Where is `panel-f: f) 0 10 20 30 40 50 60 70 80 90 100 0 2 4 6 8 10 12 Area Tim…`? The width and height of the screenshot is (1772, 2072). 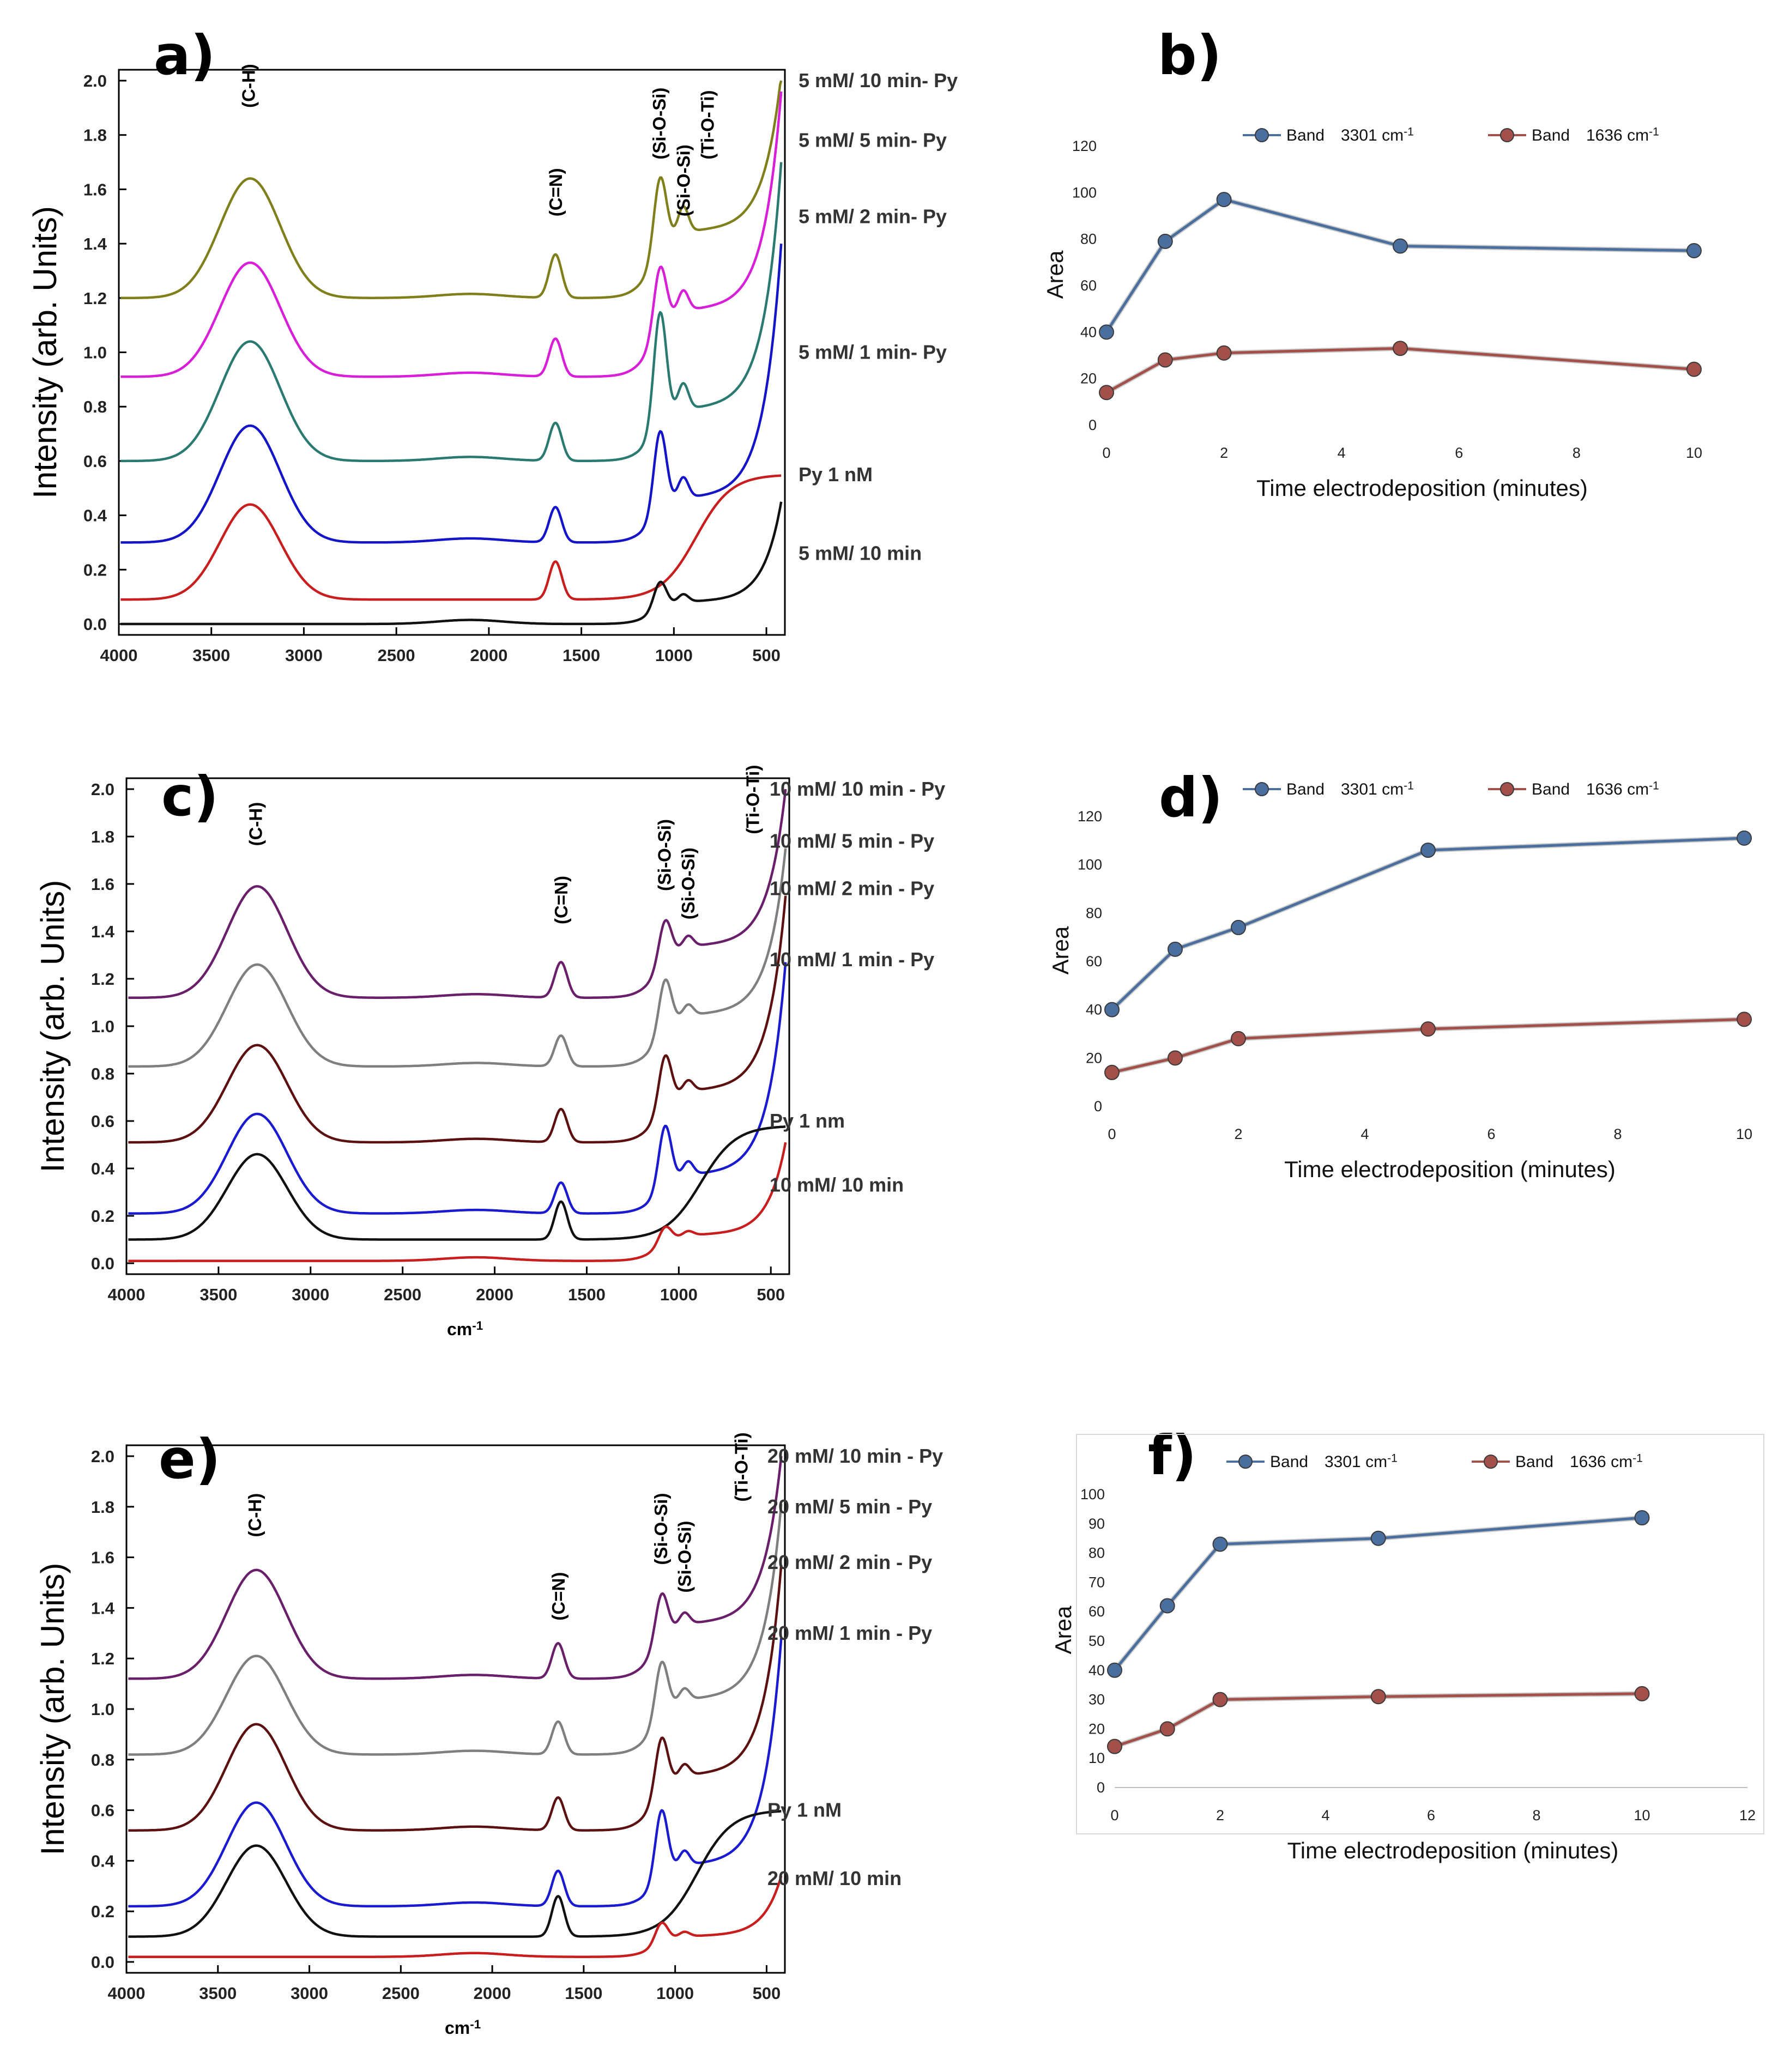 panel-f: f) 0 10 20 30 40 50 60 70 80 90 100 0 2 4 6 8 10 12 Area Tim… is located at coordinates (1407, 1643).